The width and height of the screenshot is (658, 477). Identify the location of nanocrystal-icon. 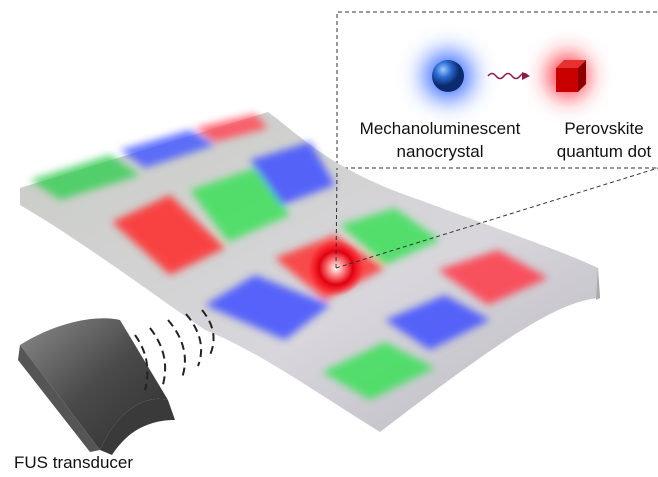
(448, 76).